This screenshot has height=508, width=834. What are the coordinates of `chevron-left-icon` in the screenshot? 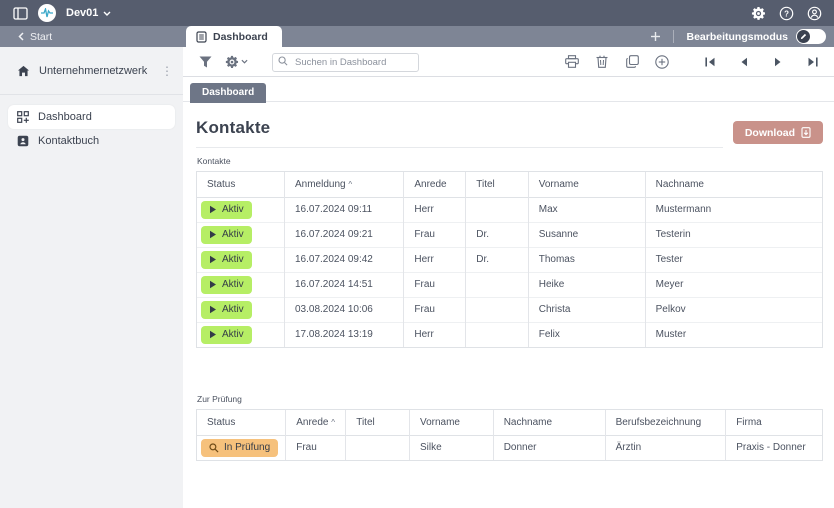 It's located at (21, 36).